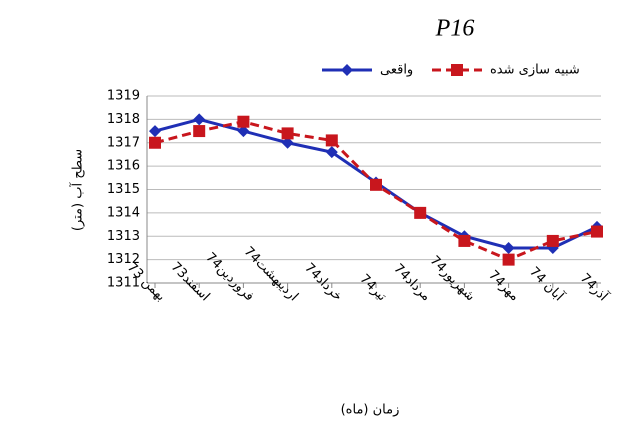 The image size is (632, 437). What do you see at coordinates (535, 70) in the screenshot?
I see `legend-label: شبیه سازی شده` at bounding box center [535, 70].